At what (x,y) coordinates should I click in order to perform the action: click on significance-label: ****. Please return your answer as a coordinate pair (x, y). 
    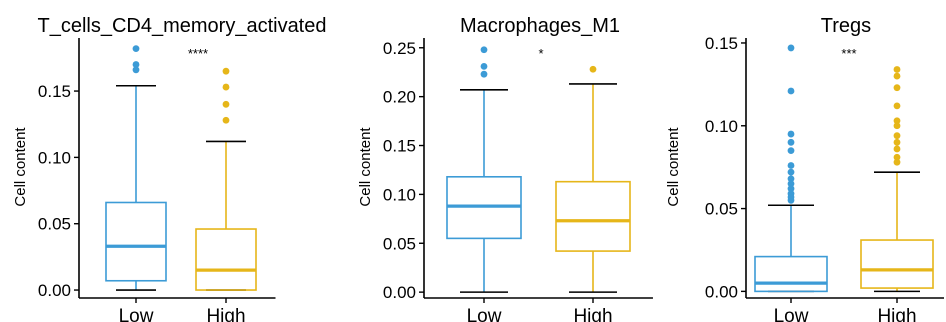
    Looking at the image, I should click on (198, 53).